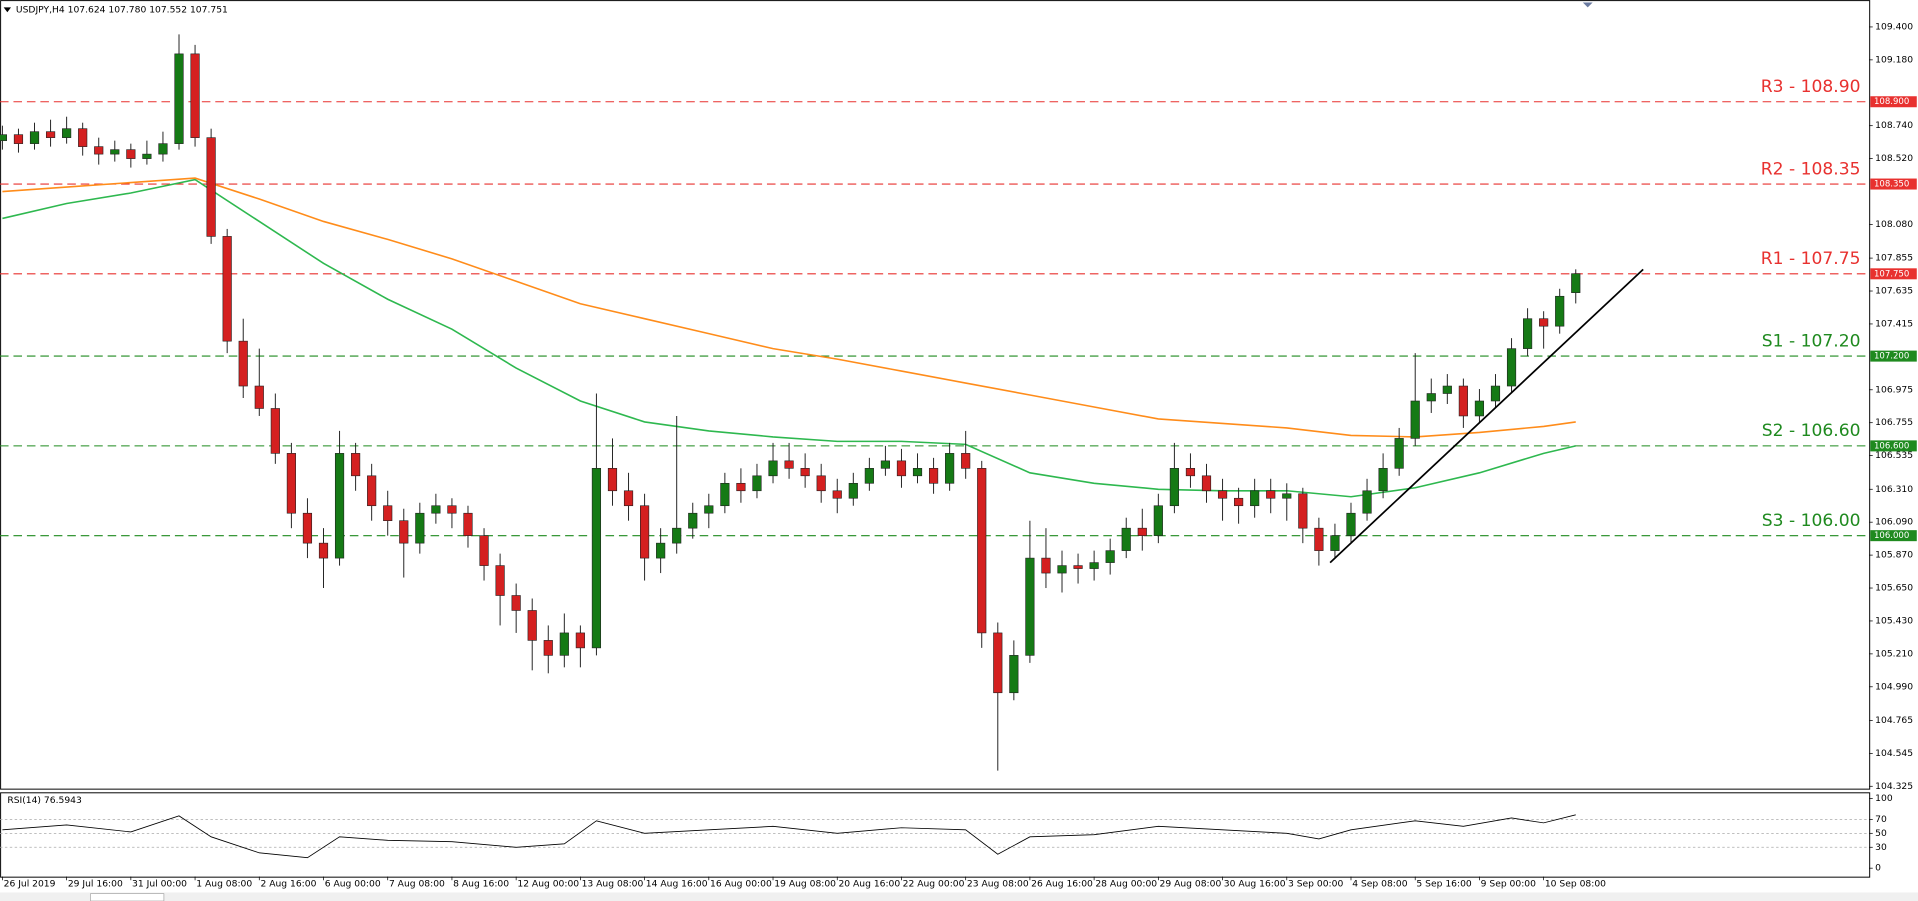 Image resolution: width=1918 pixels, height=901 pixels. I want to click on level-label: R2 - 108.35, so click(1811, 169).